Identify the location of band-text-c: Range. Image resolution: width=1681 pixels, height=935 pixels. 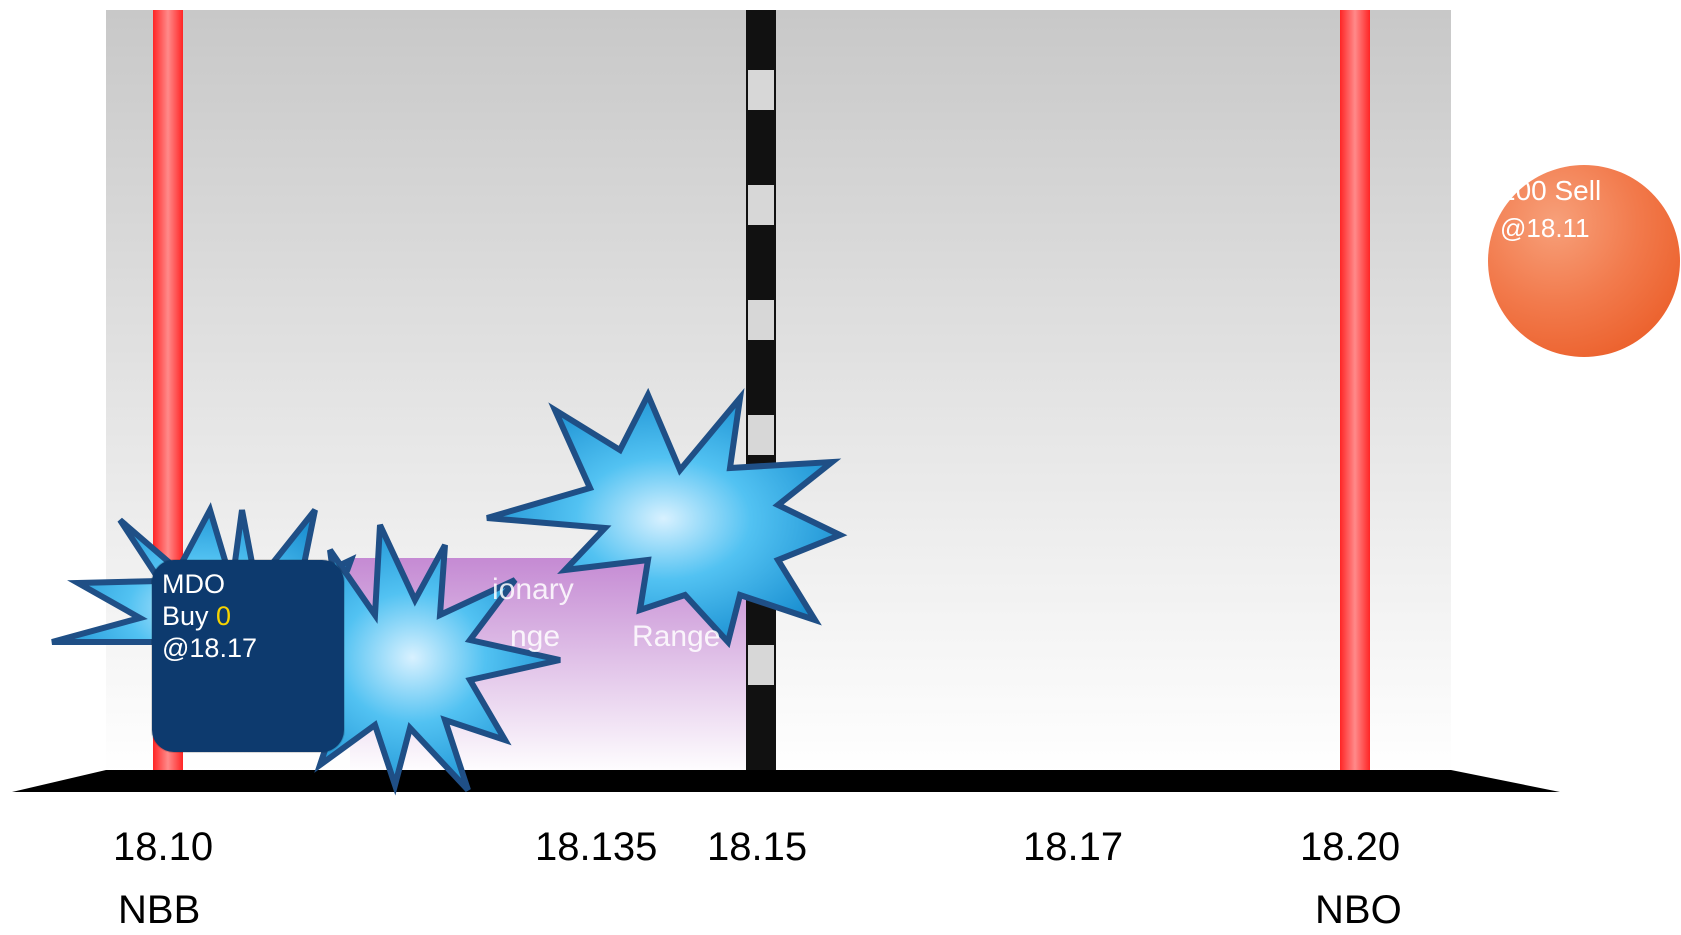
(676, 636).